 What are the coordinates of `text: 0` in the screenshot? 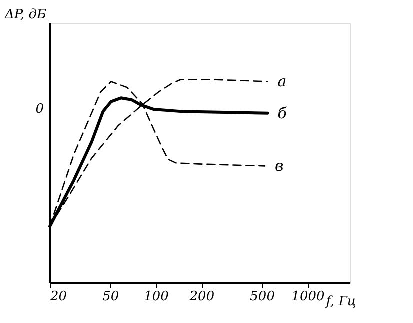 It's located at (40, 109).